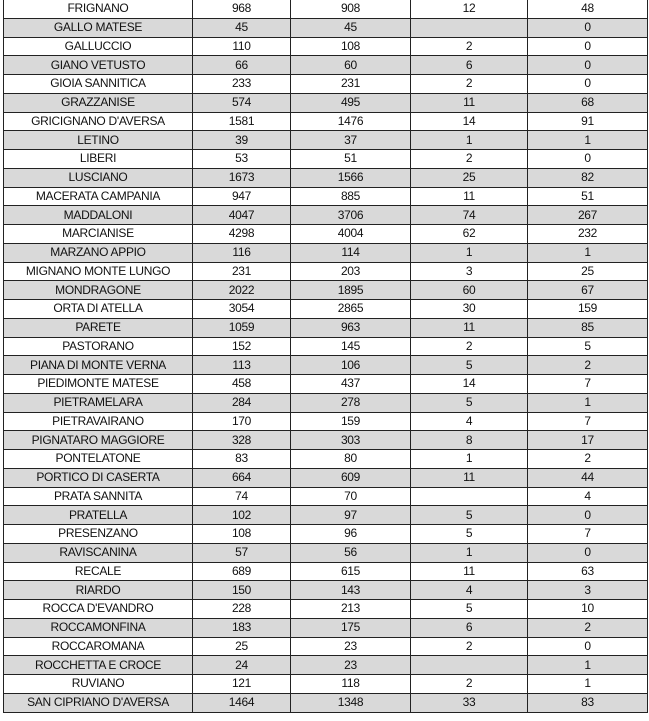 The height and width of the screenshot is (721, 649). Describe the element at coordinates (241, 65) in the screenshot. I see `value-col-1-cell: 66` at that location.